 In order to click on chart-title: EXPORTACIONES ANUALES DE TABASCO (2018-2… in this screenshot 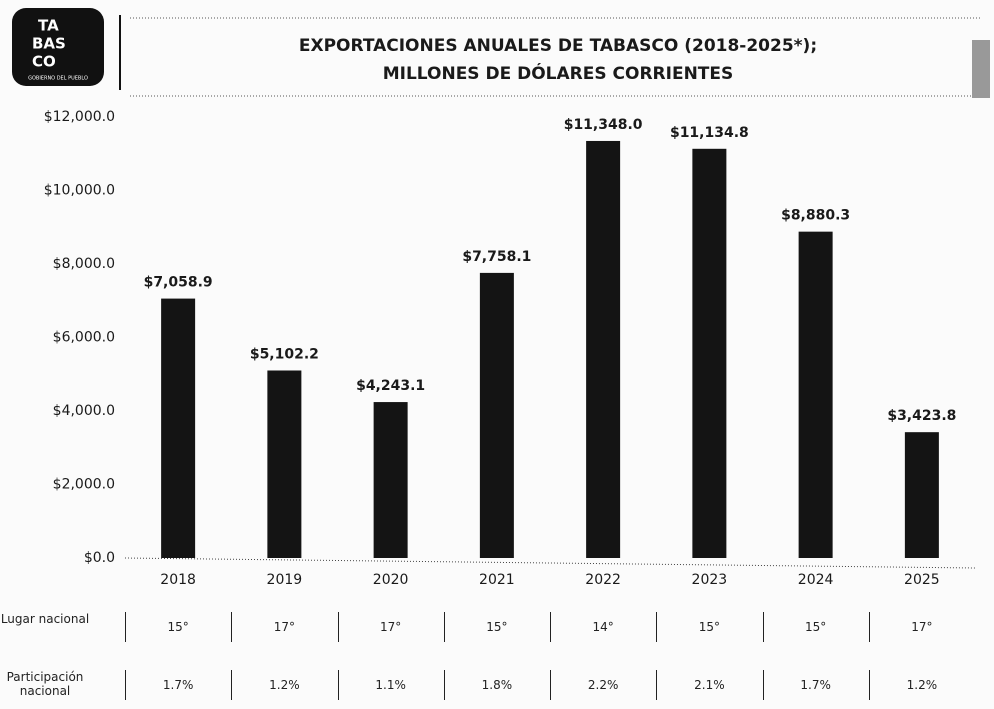, I will do `click(558, 46)`.